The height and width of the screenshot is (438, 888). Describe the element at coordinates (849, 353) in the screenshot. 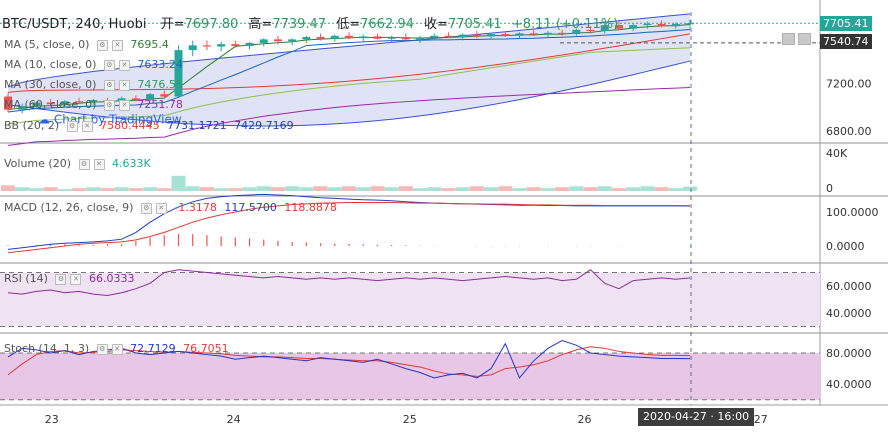

I see `stoch-axis-tick: 80.0000` at that location.